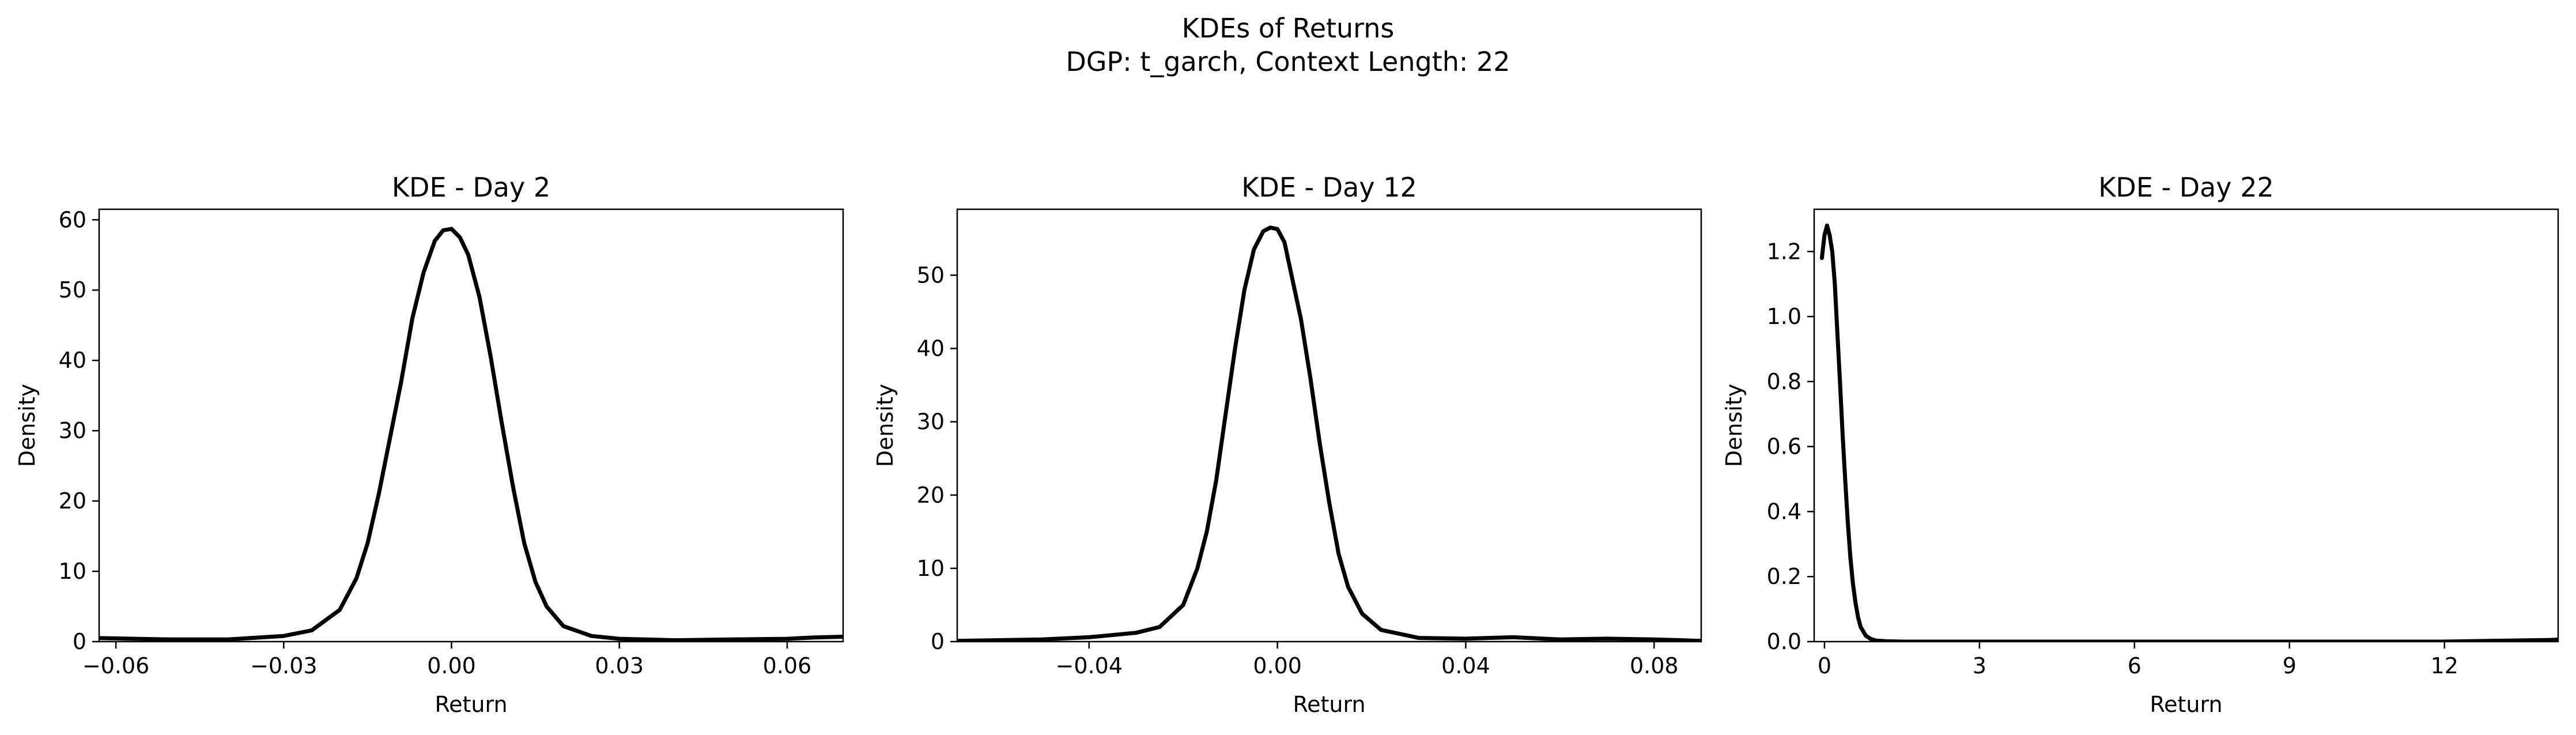 The height and width of the screenshot is (735, 2576). What do you see at coordinates (2290, 666) in the screenshot?
I see `x-tick-label: 9` at bounding box center [2290, 666].